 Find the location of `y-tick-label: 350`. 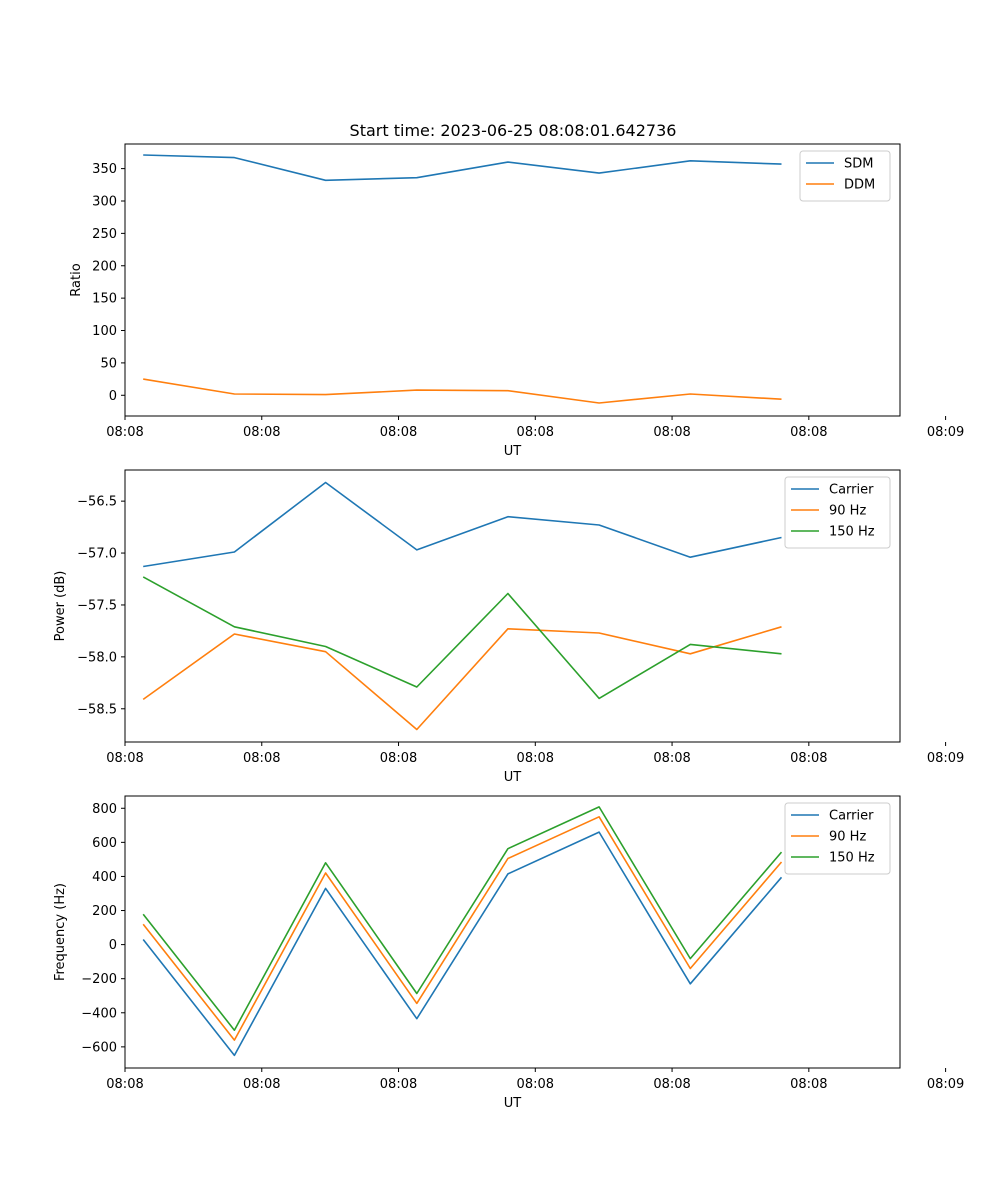

y-tick-label: 350 is located at coordinates (104, 169).